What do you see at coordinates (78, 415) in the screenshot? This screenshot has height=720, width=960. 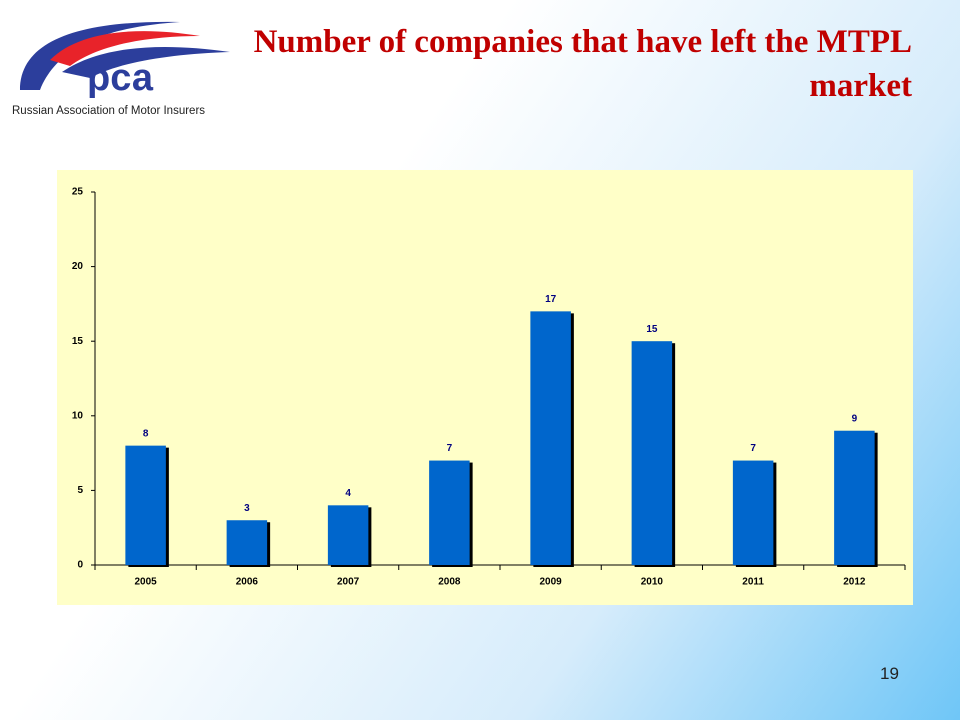 I see `y-tick-label: 10` at bounding box center [78, 415].